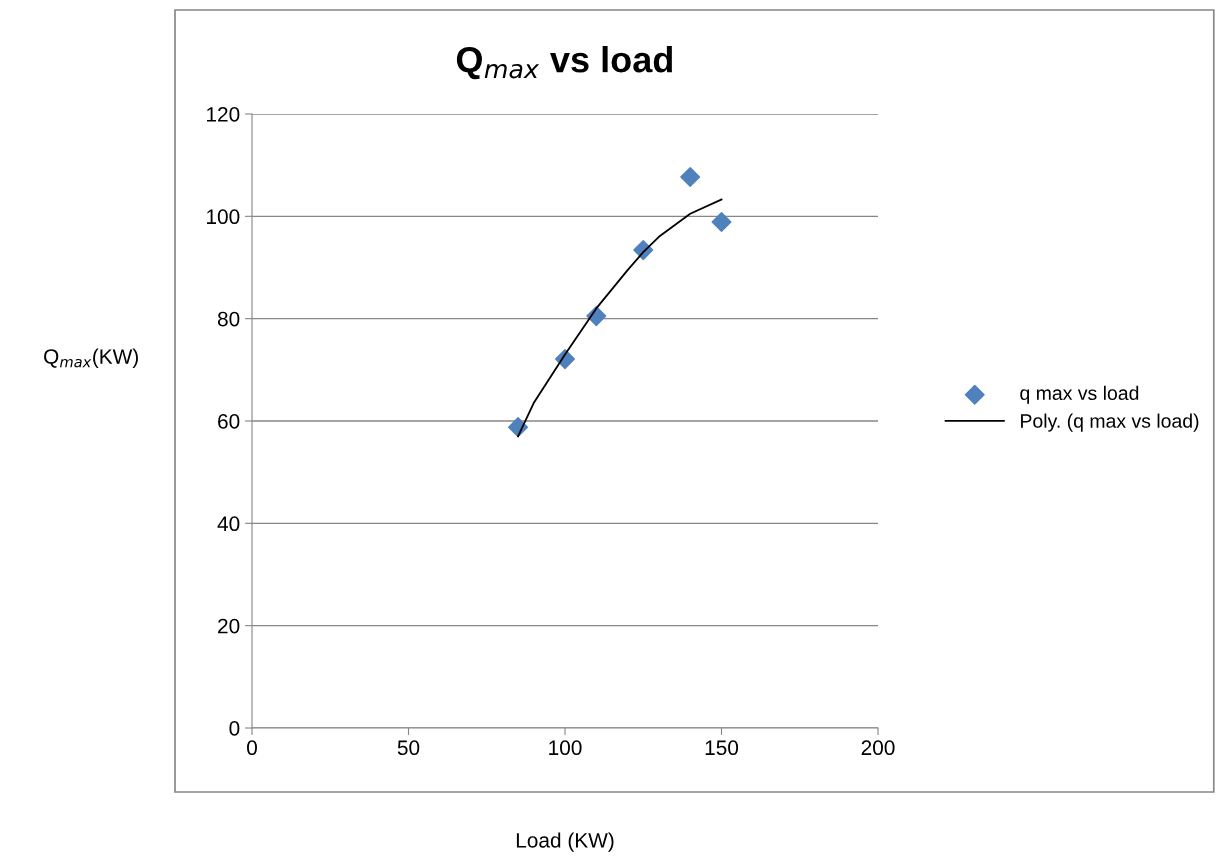 The width and height of the screenshot is (1215, 858). I want to click on y-tick-label: 100, so click(223, 217).